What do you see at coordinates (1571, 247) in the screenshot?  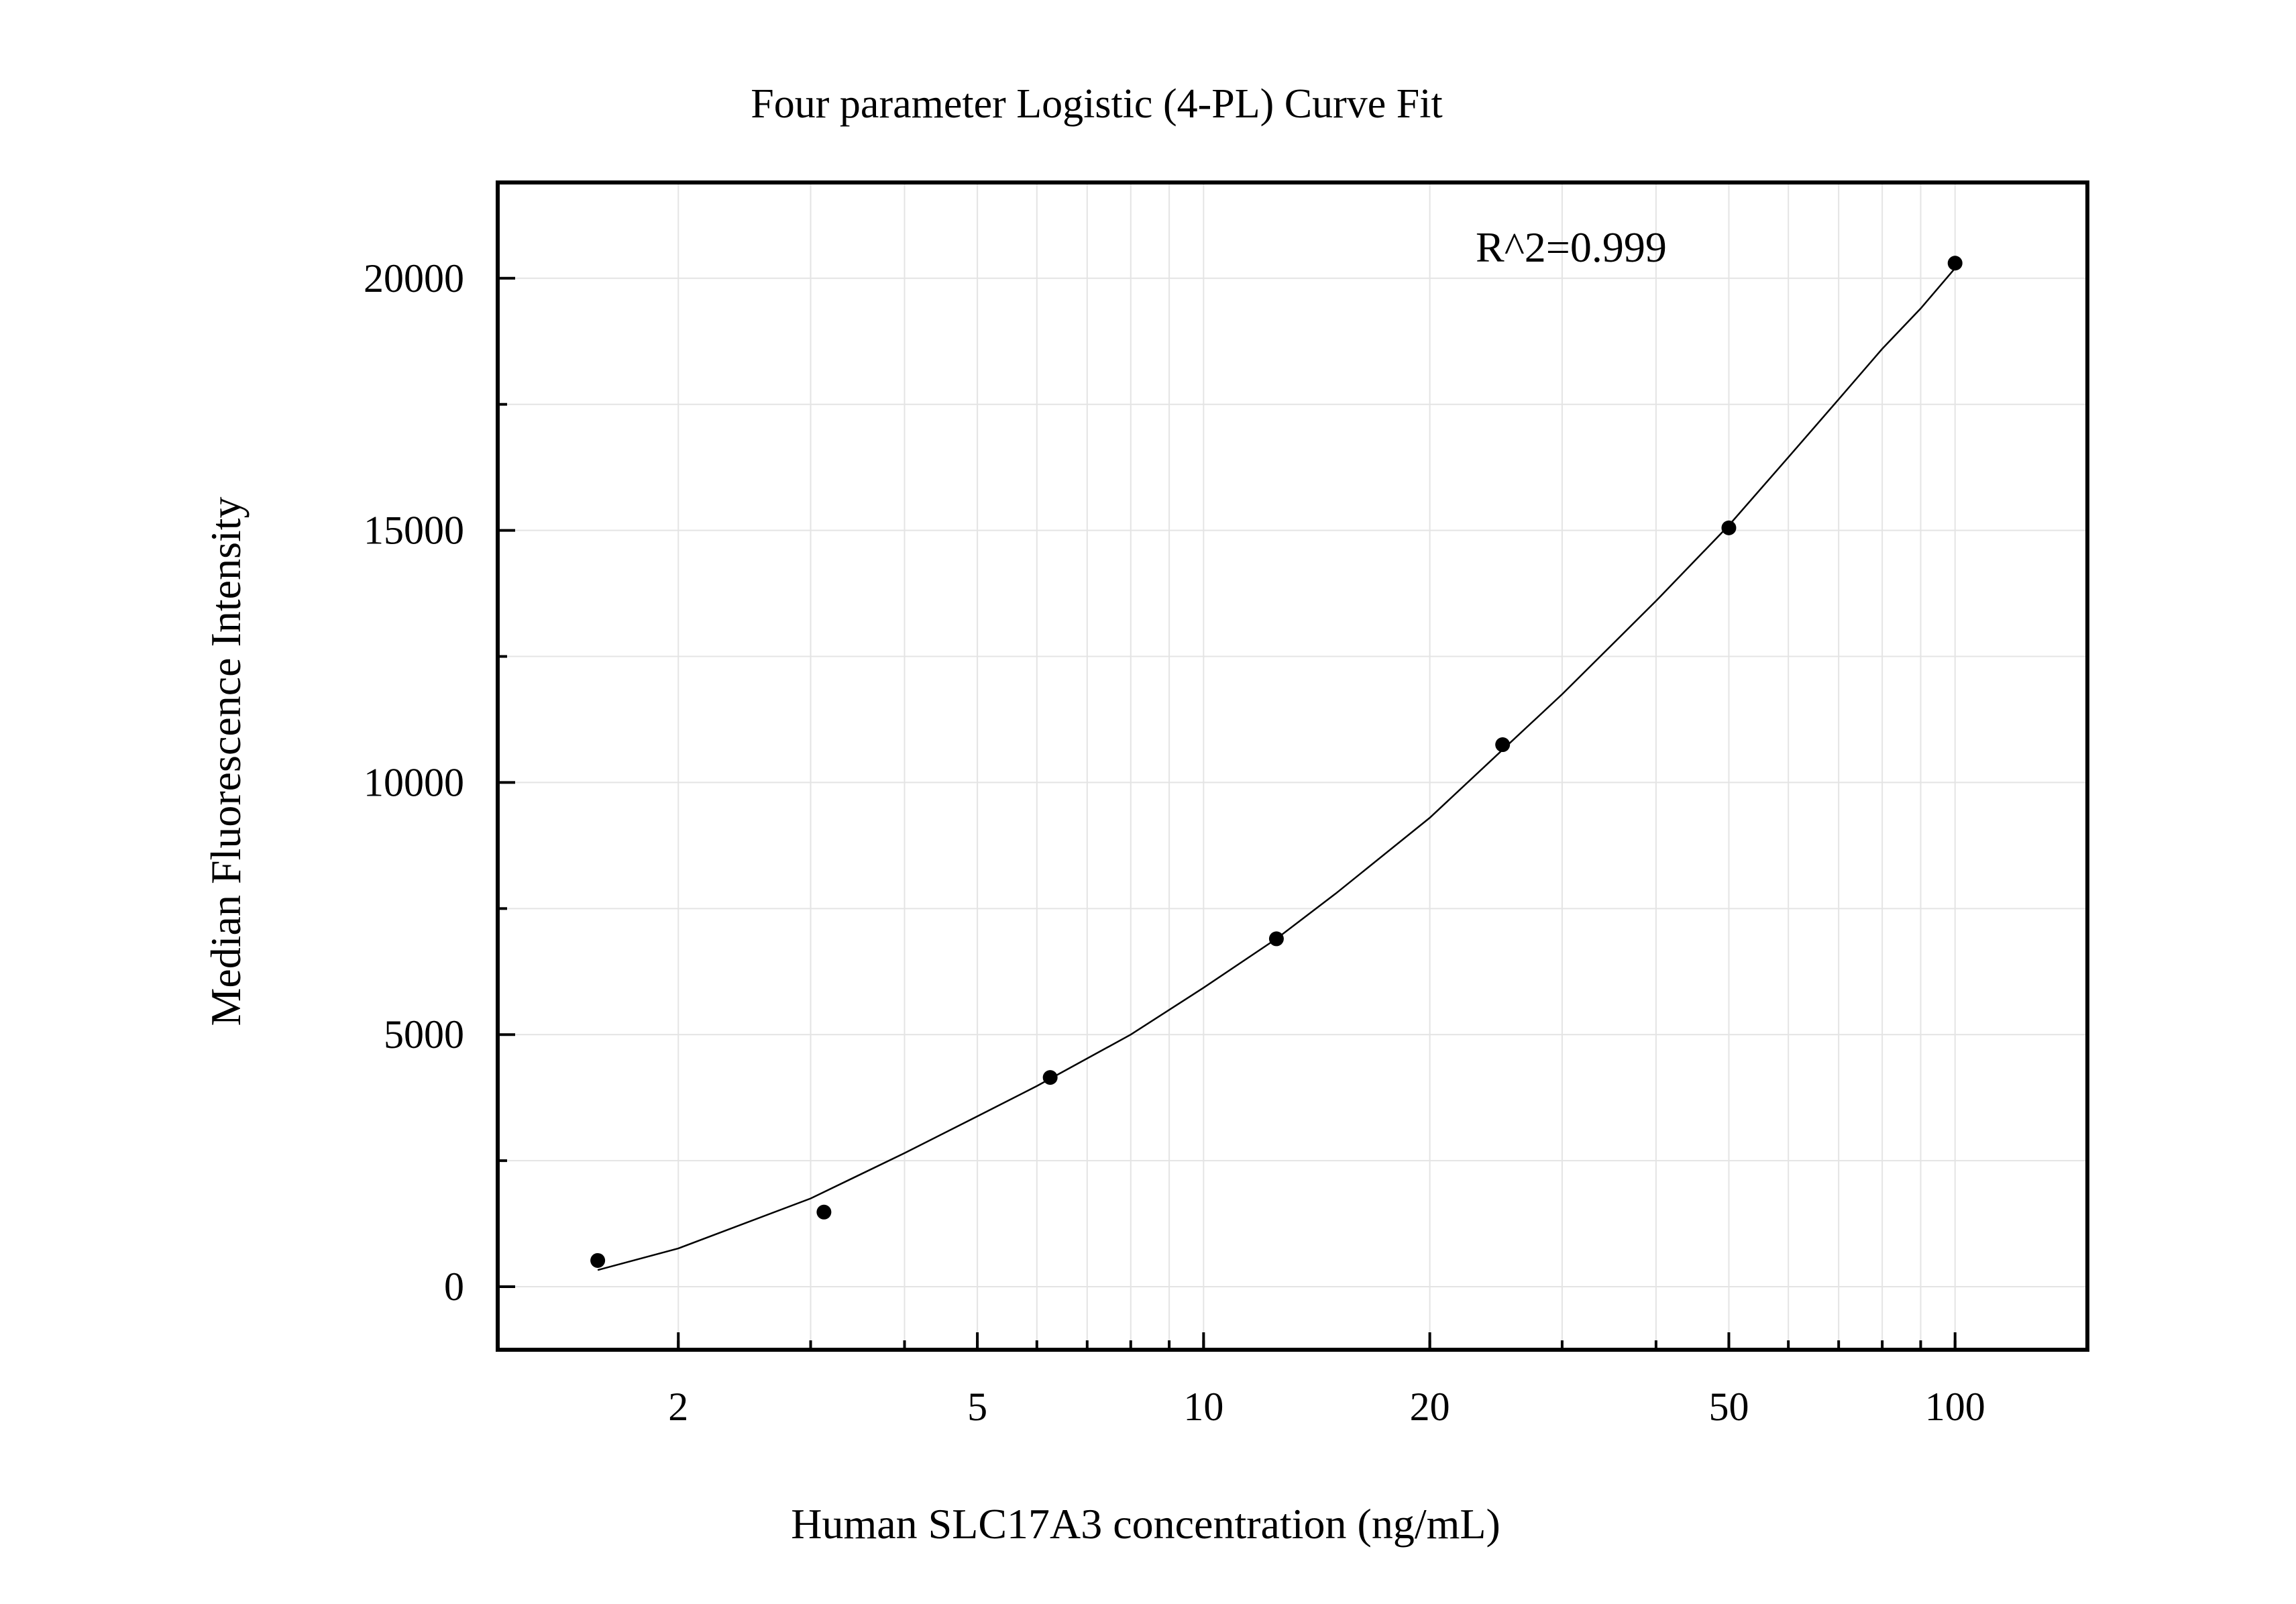 I see `r-squared-annotation: R^2=0.999` at bounding box center [1571, 247].